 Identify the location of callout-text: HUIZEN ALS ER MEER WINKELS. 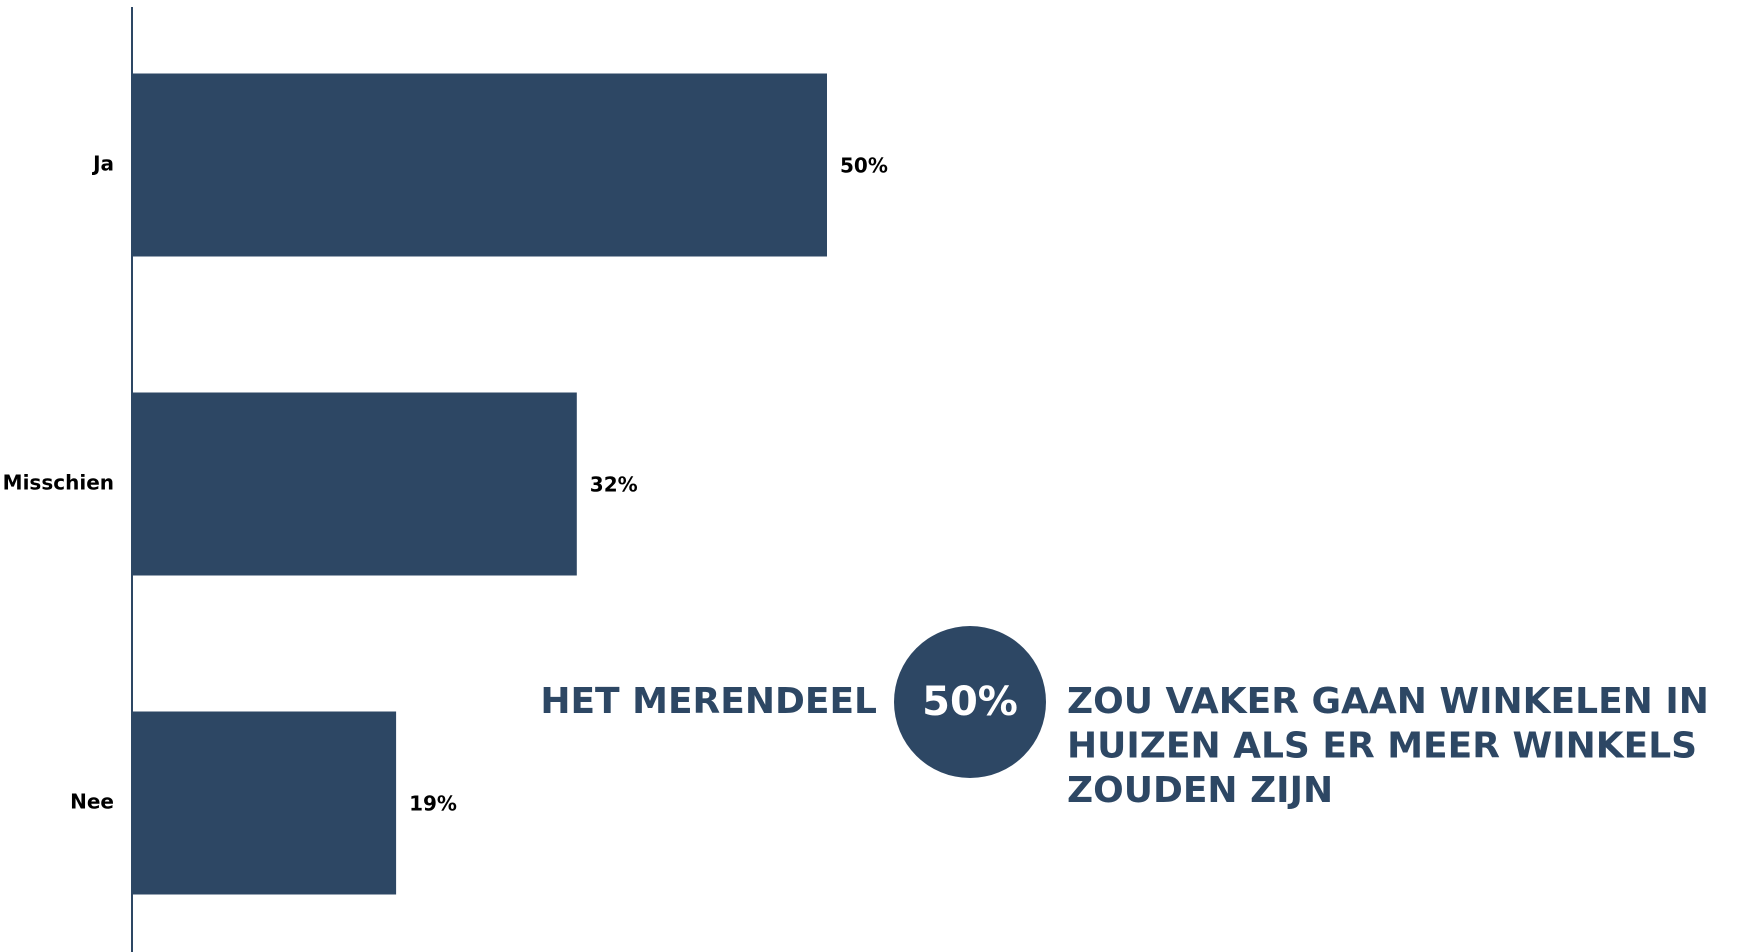
(1382, 746).